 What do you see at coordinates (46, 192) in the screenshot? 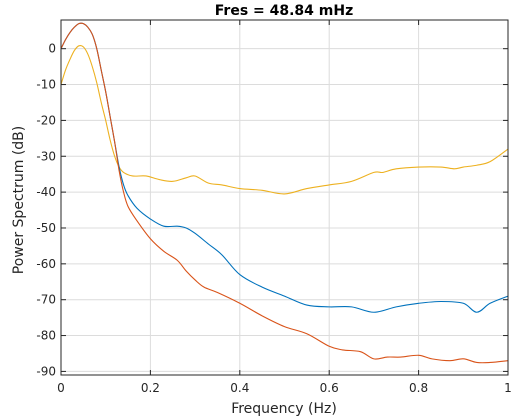
I see `y-tick-label: -40` at bounding box center [46, 192].